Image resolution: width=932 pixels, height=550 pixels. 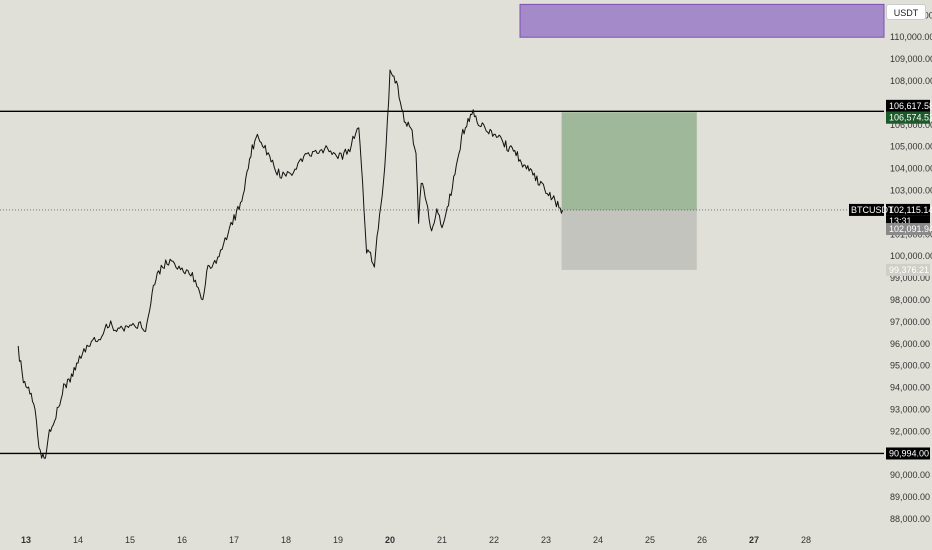 What do you see at coordinates (598, 540) in the screenshot?
I see `x-tick-label: 24` at bounding box center [598, 540].